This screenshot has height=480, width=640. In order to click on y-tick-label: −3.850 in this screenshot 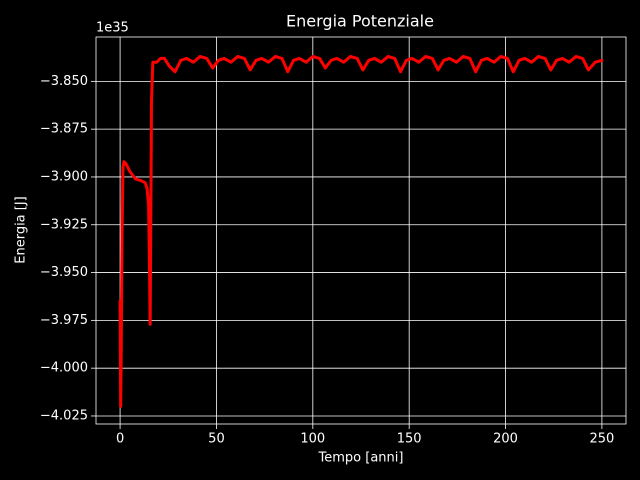, I will do `click(64, 81)`.